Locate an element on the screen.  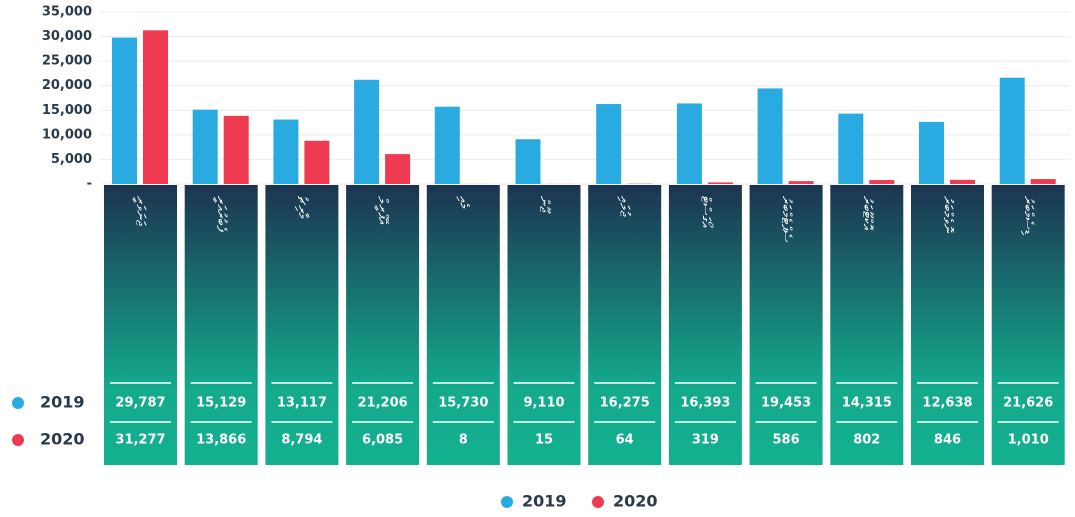
value-label: 586 is located at coordinates (786, 440).